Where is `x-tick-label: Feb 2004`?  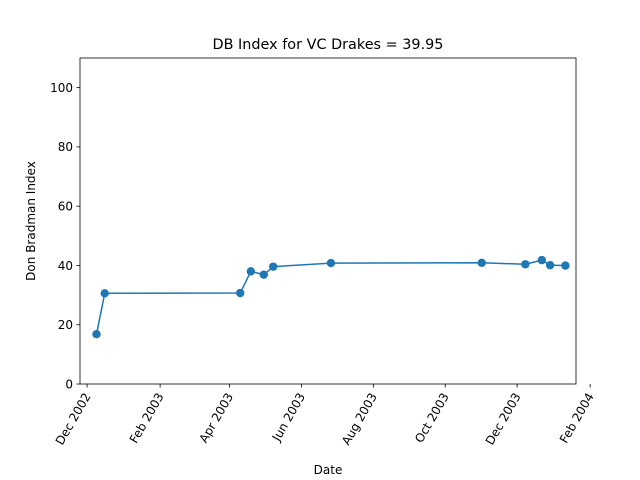
x-tick-label: Feb 2004 is located at coordinates (577, 418).